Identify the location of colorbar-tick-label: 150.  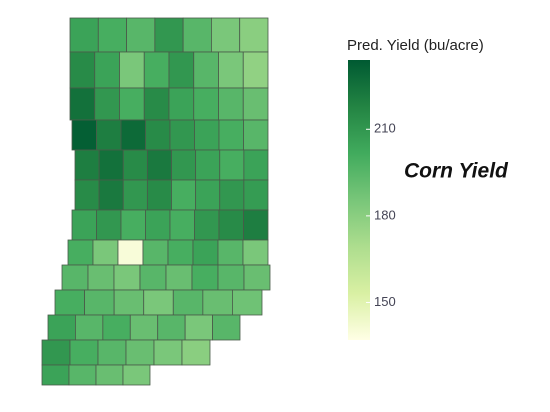
(385, 301).